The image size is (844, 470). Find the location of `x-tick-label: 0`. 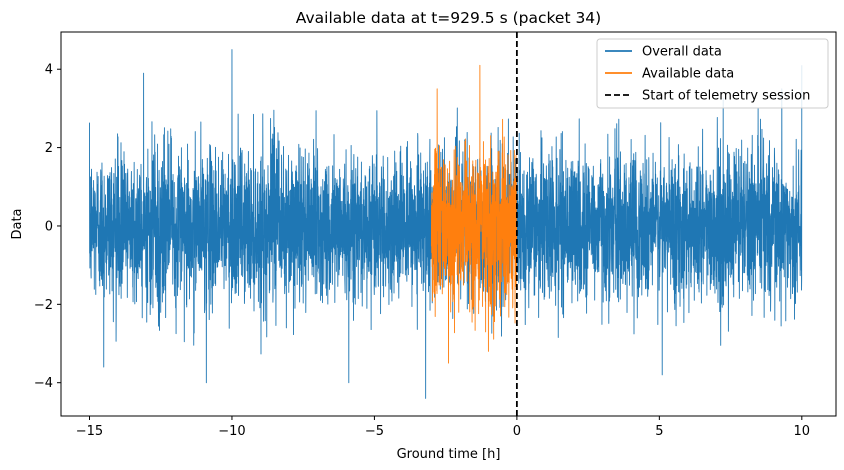

x-tick-label: 0 is located at coordinates (517, 431).